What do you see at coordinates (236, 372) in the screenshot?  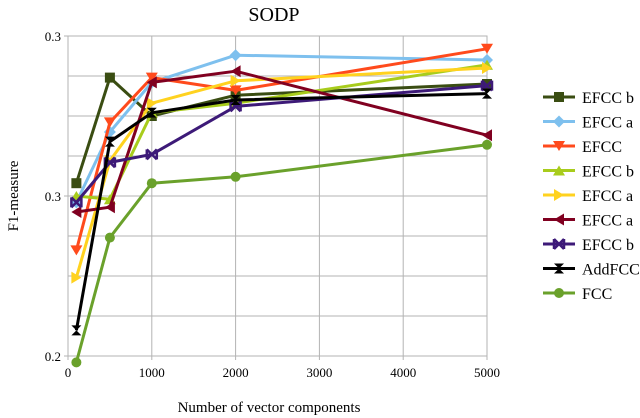 I see `x-tick-label: 2000` at bounding box center [236, 372].